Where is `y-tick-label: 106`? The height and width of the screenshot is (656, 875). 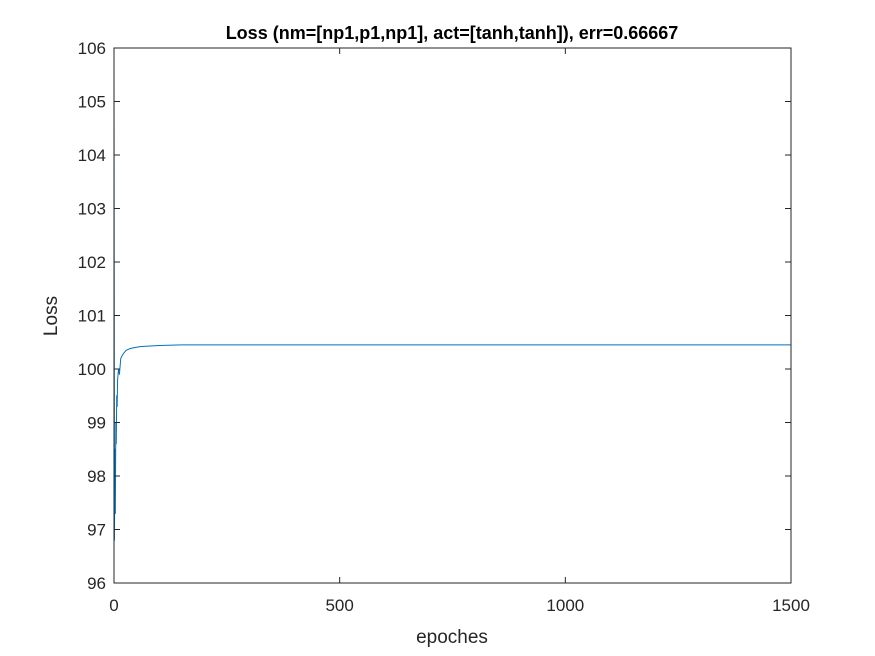
y-tick-label: 106 is located at coordinates (92, 48).